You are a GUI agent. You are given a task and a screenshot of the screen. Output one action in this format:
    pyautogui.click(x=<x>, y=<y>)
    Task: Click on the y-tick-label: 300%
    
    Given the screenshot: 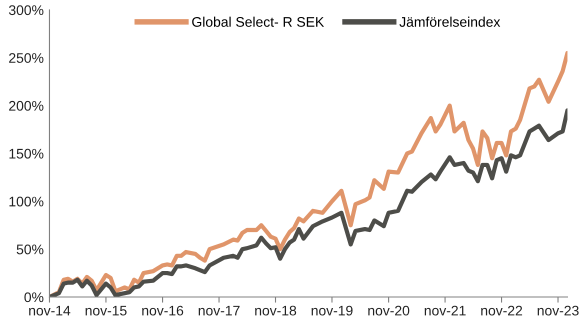 What is the action you would take?
    pyautogui.click(x=26, y=10)
    